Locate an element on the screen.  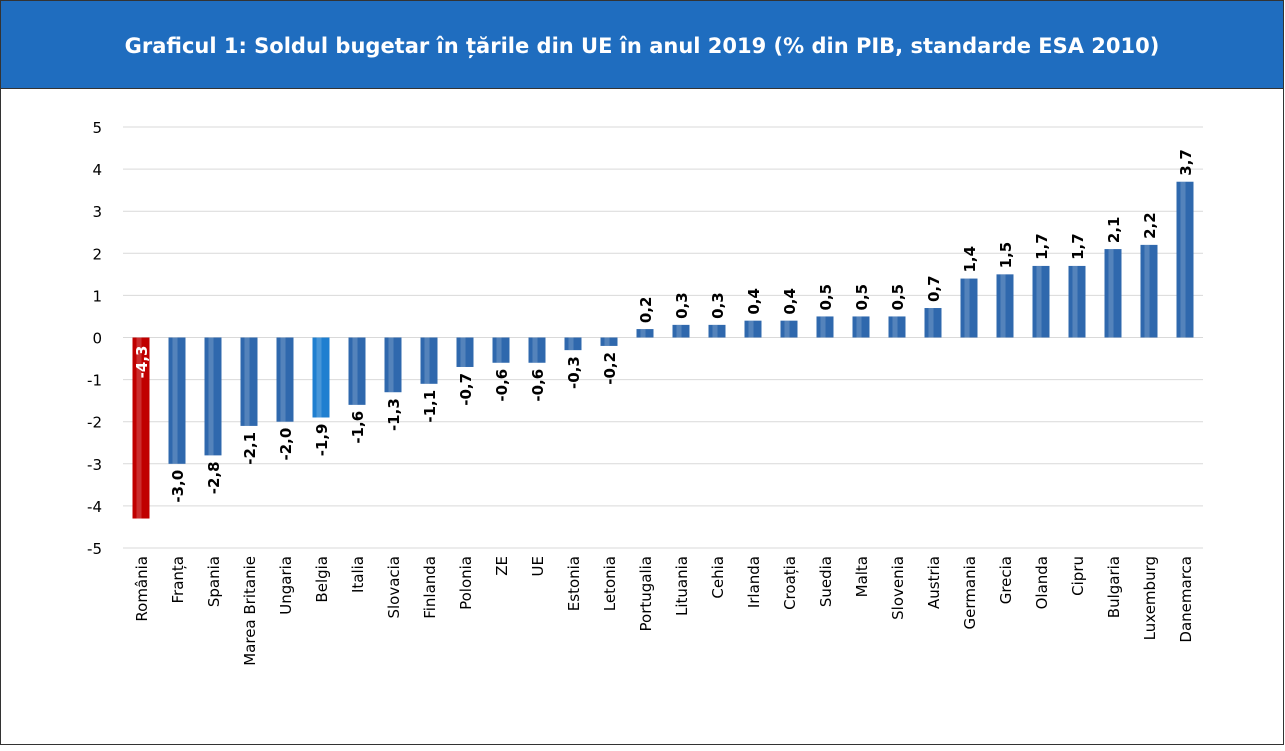
value-label: -0,3 is located at coordinates (574, 372).